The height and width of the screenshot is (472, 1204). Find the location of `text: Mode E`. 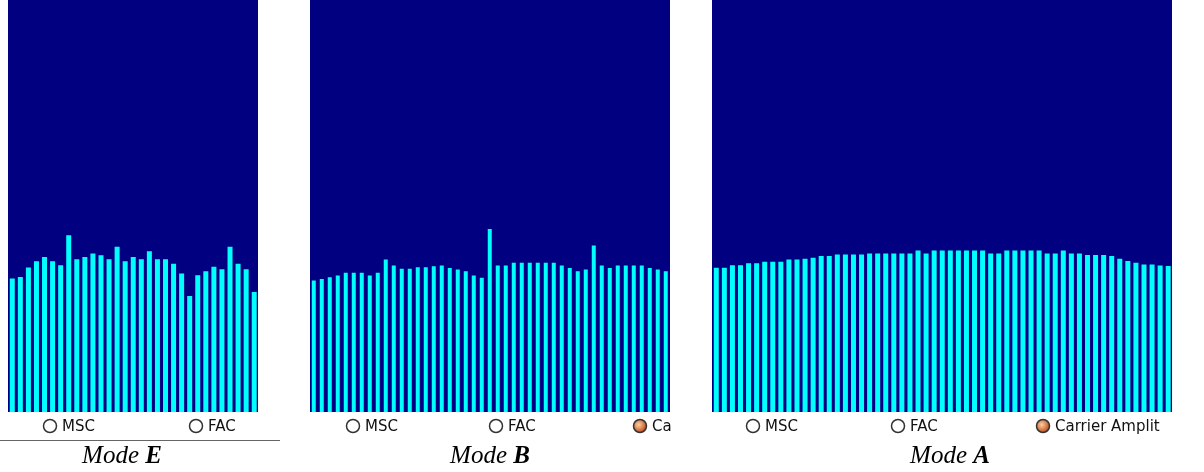

text: Mode E is located at coordinates (121, 455).